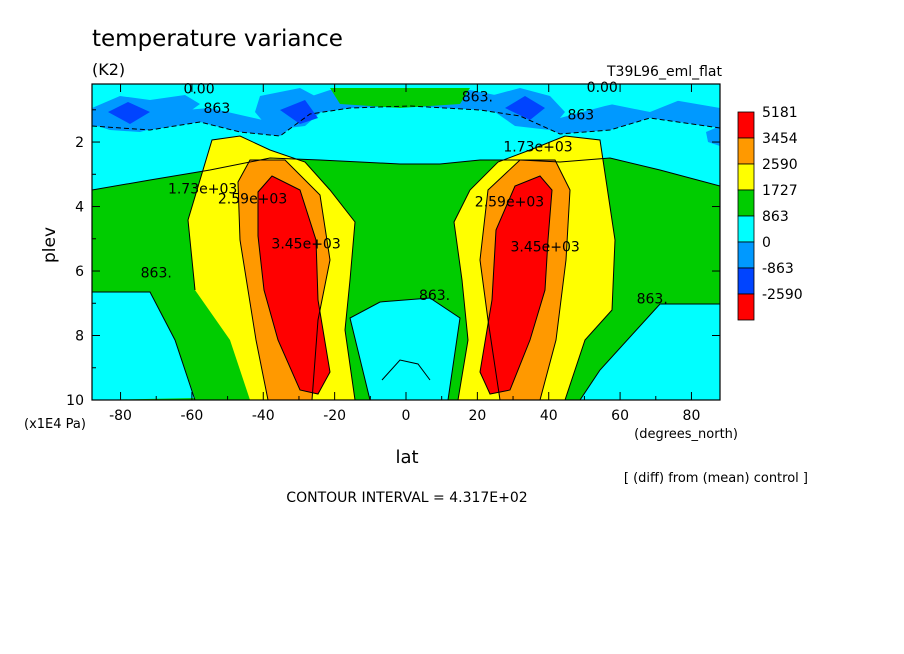 Image resolution: width=904 pixels, height=654 pixels. Describe the element at coordinates (129, 113) in the screenshot. I see `fill-darkblue-left` at that location.